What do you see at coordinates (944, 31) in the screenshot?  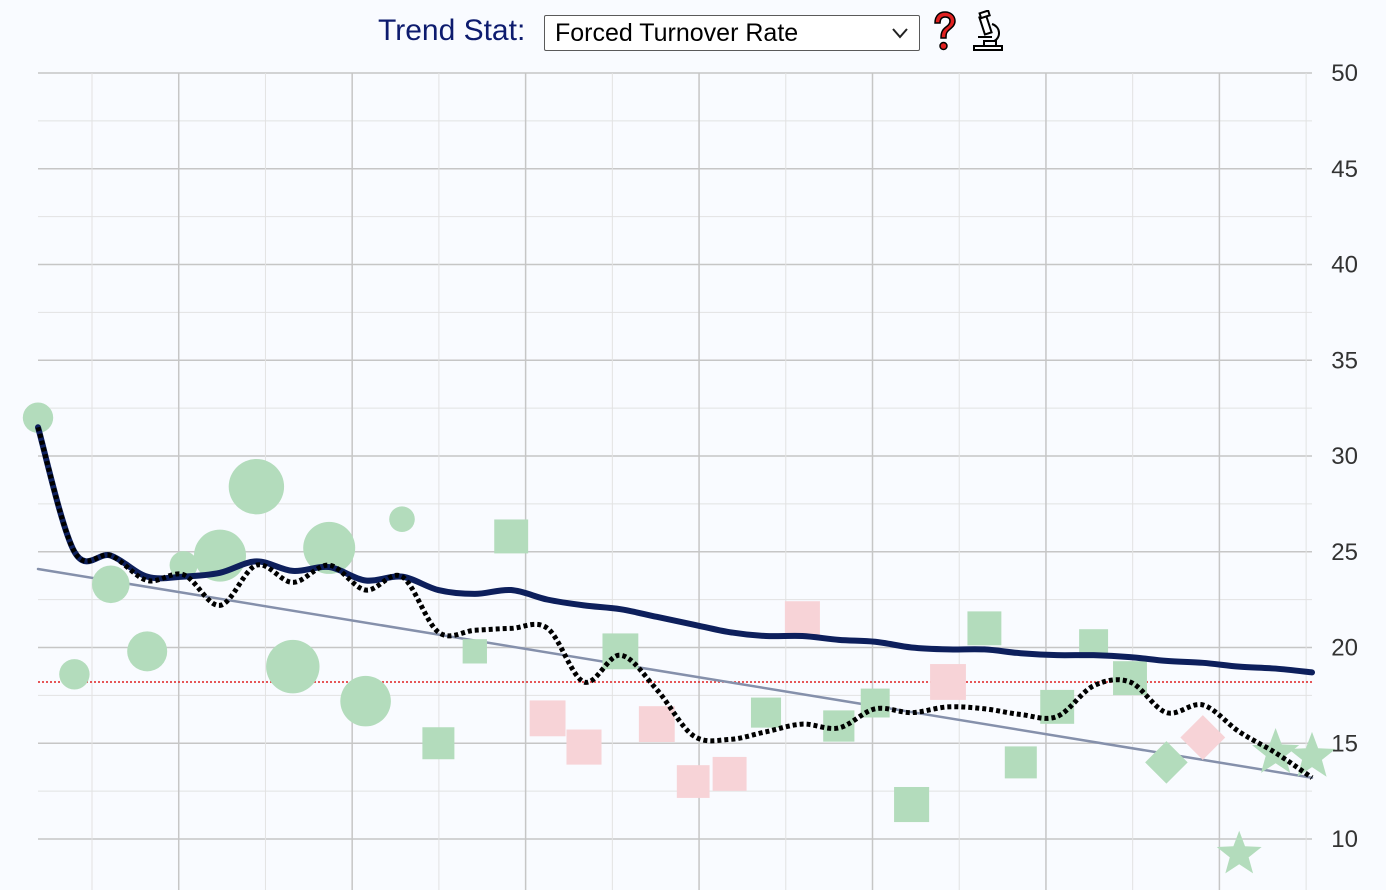 I see `question-mark-icon` at bounding box center [944, 31].